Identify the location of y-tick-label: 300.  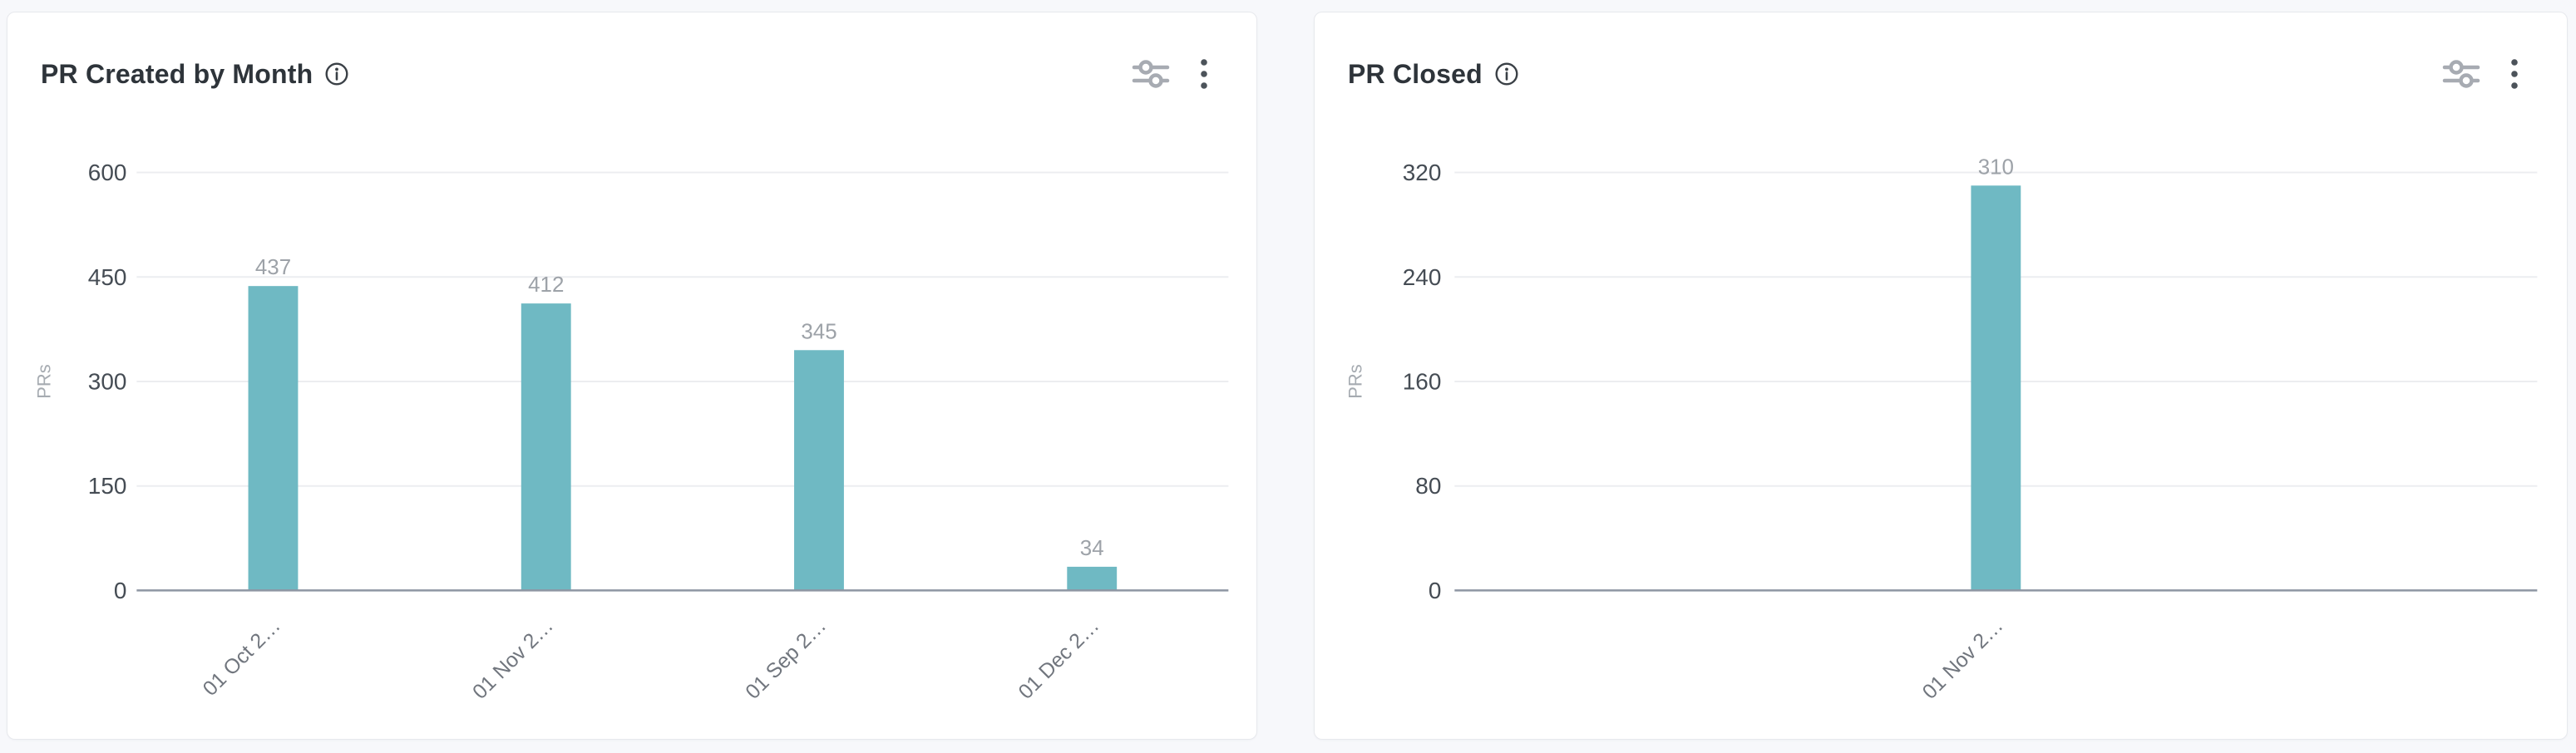
(108, 381).